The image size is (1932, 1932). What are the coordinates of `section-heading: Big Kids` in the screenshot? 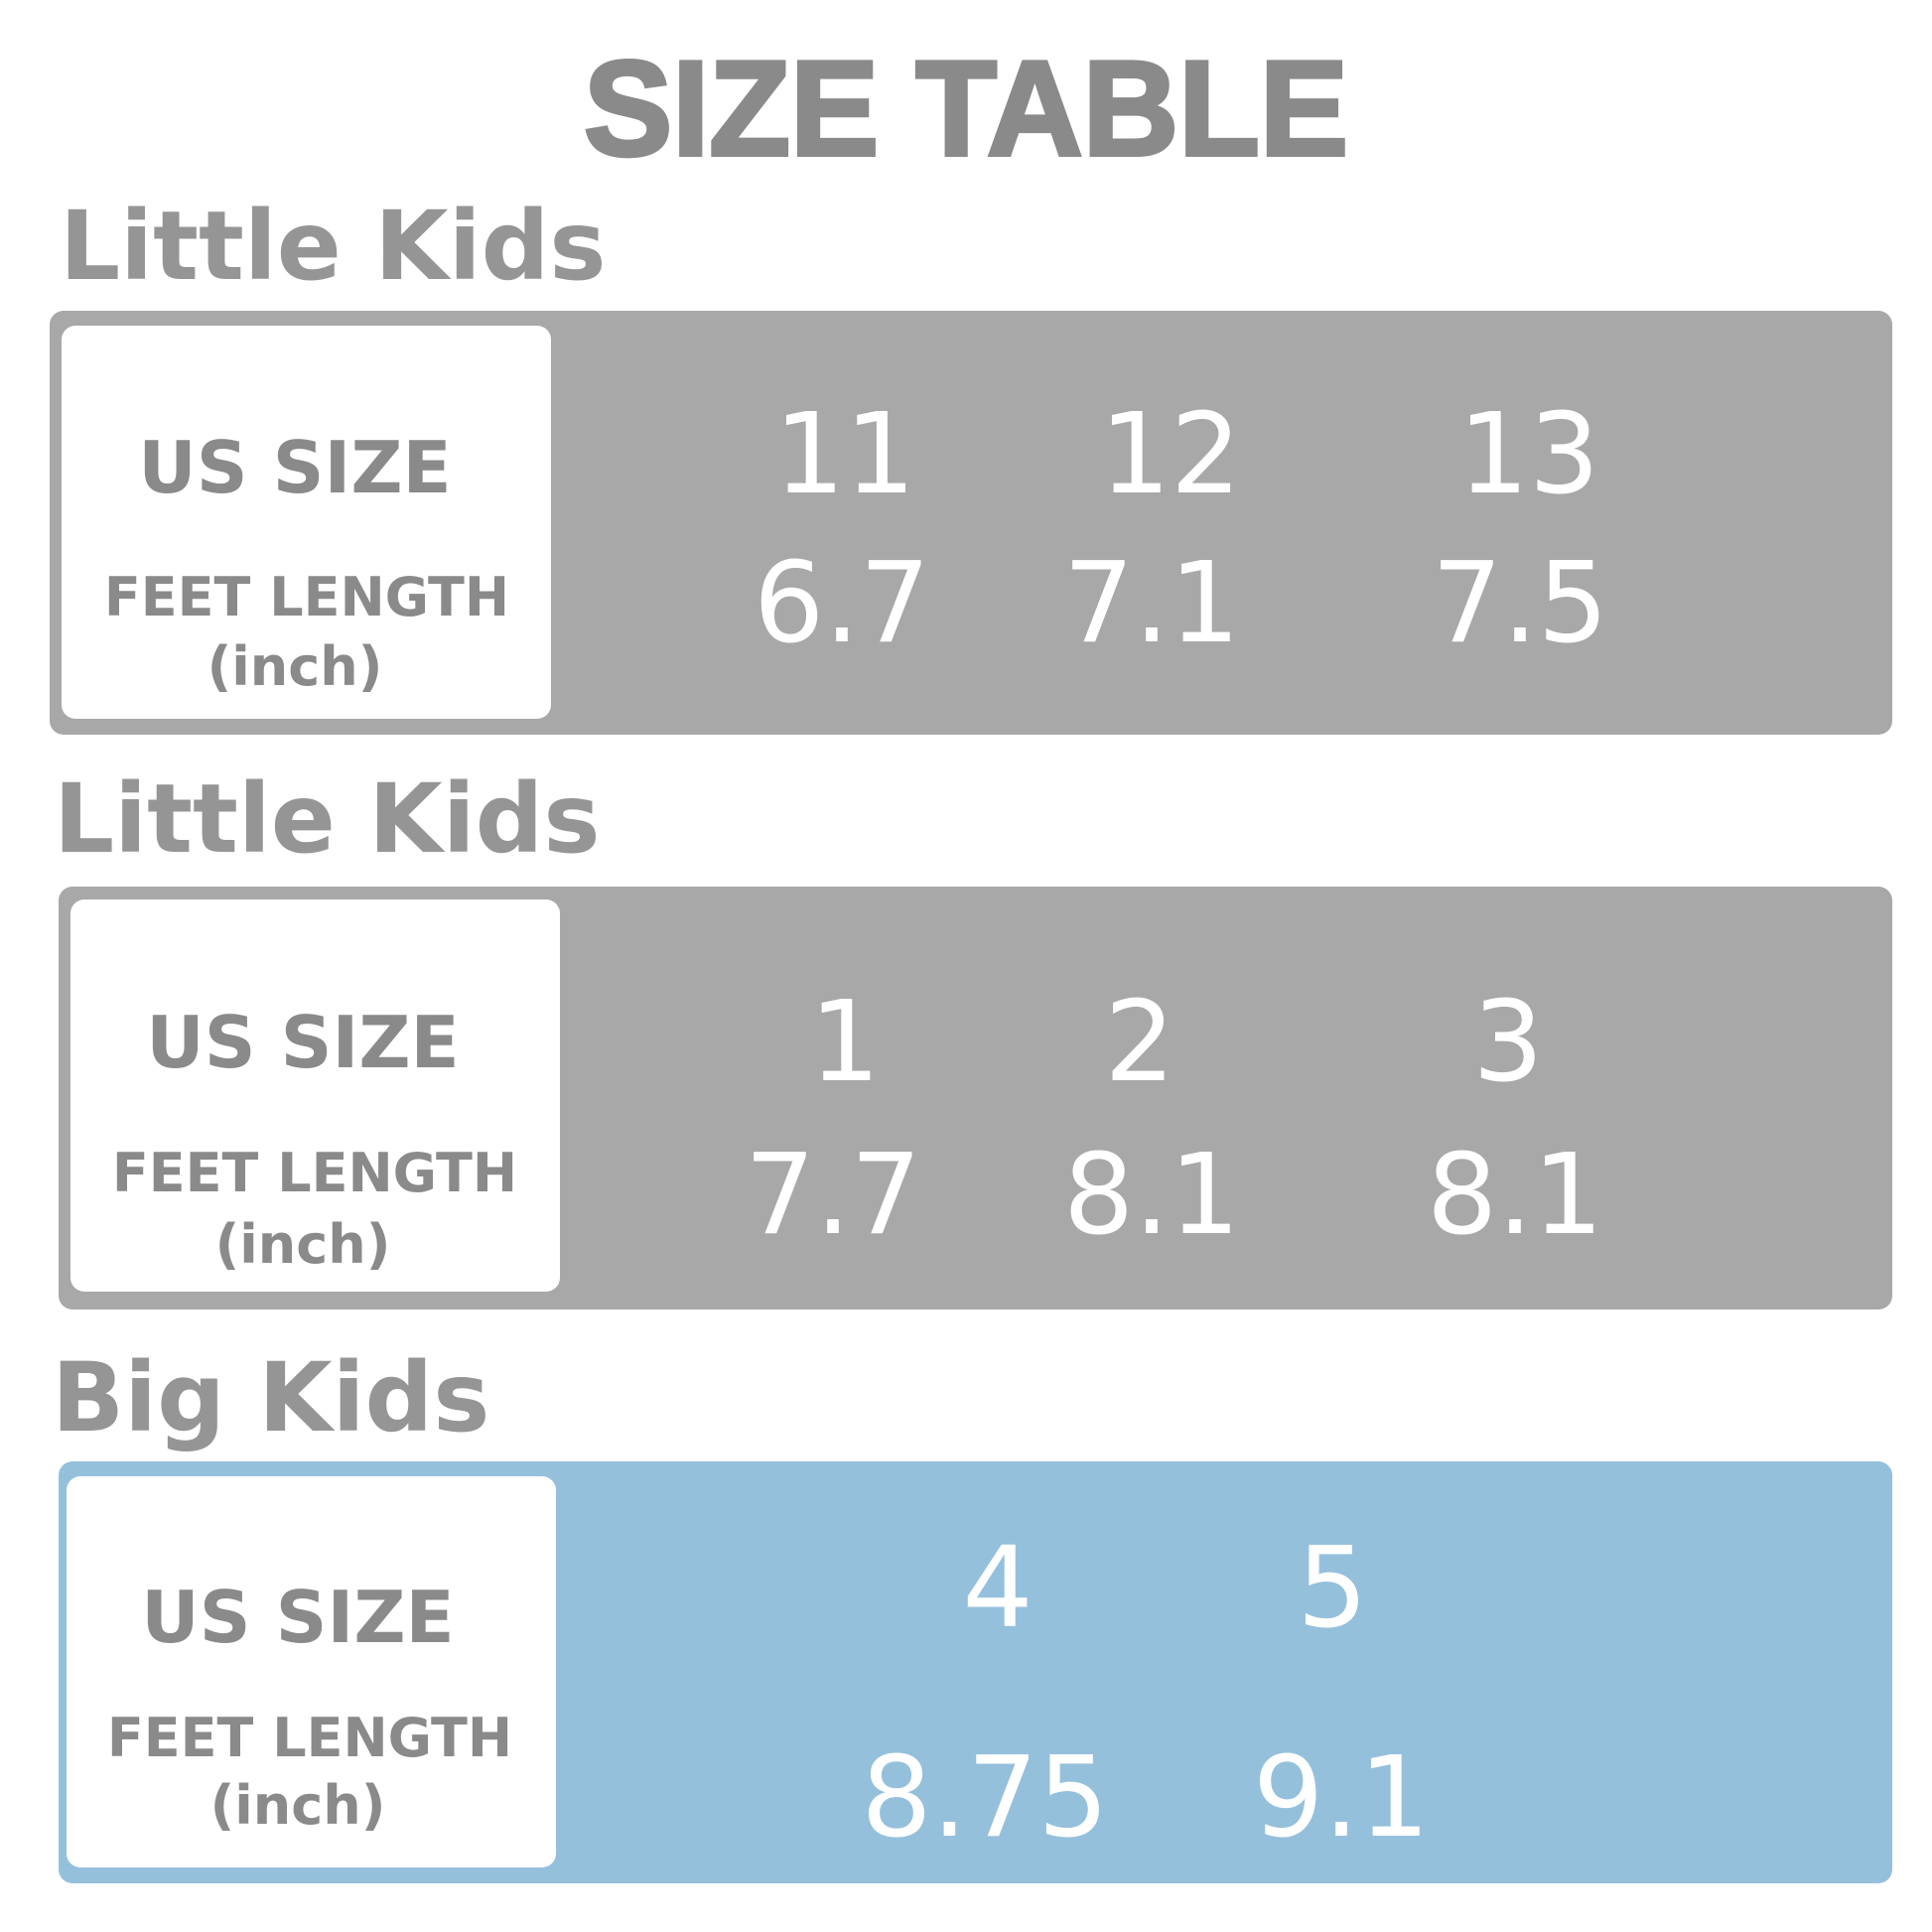 It's located at (271, 1398).